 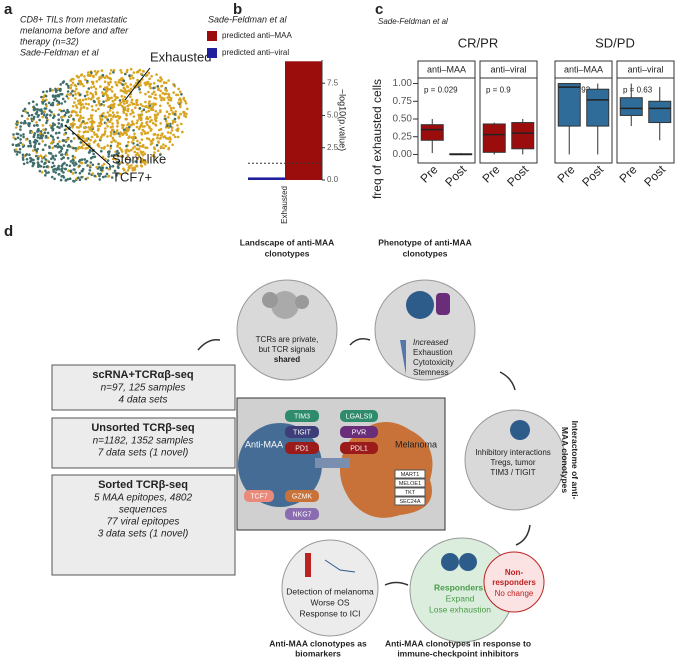 What do you see at coordinates (343, 120) in the screenshot?
I see `y-axis-label: −log10(p.value)` at bounding box center [343, 120].